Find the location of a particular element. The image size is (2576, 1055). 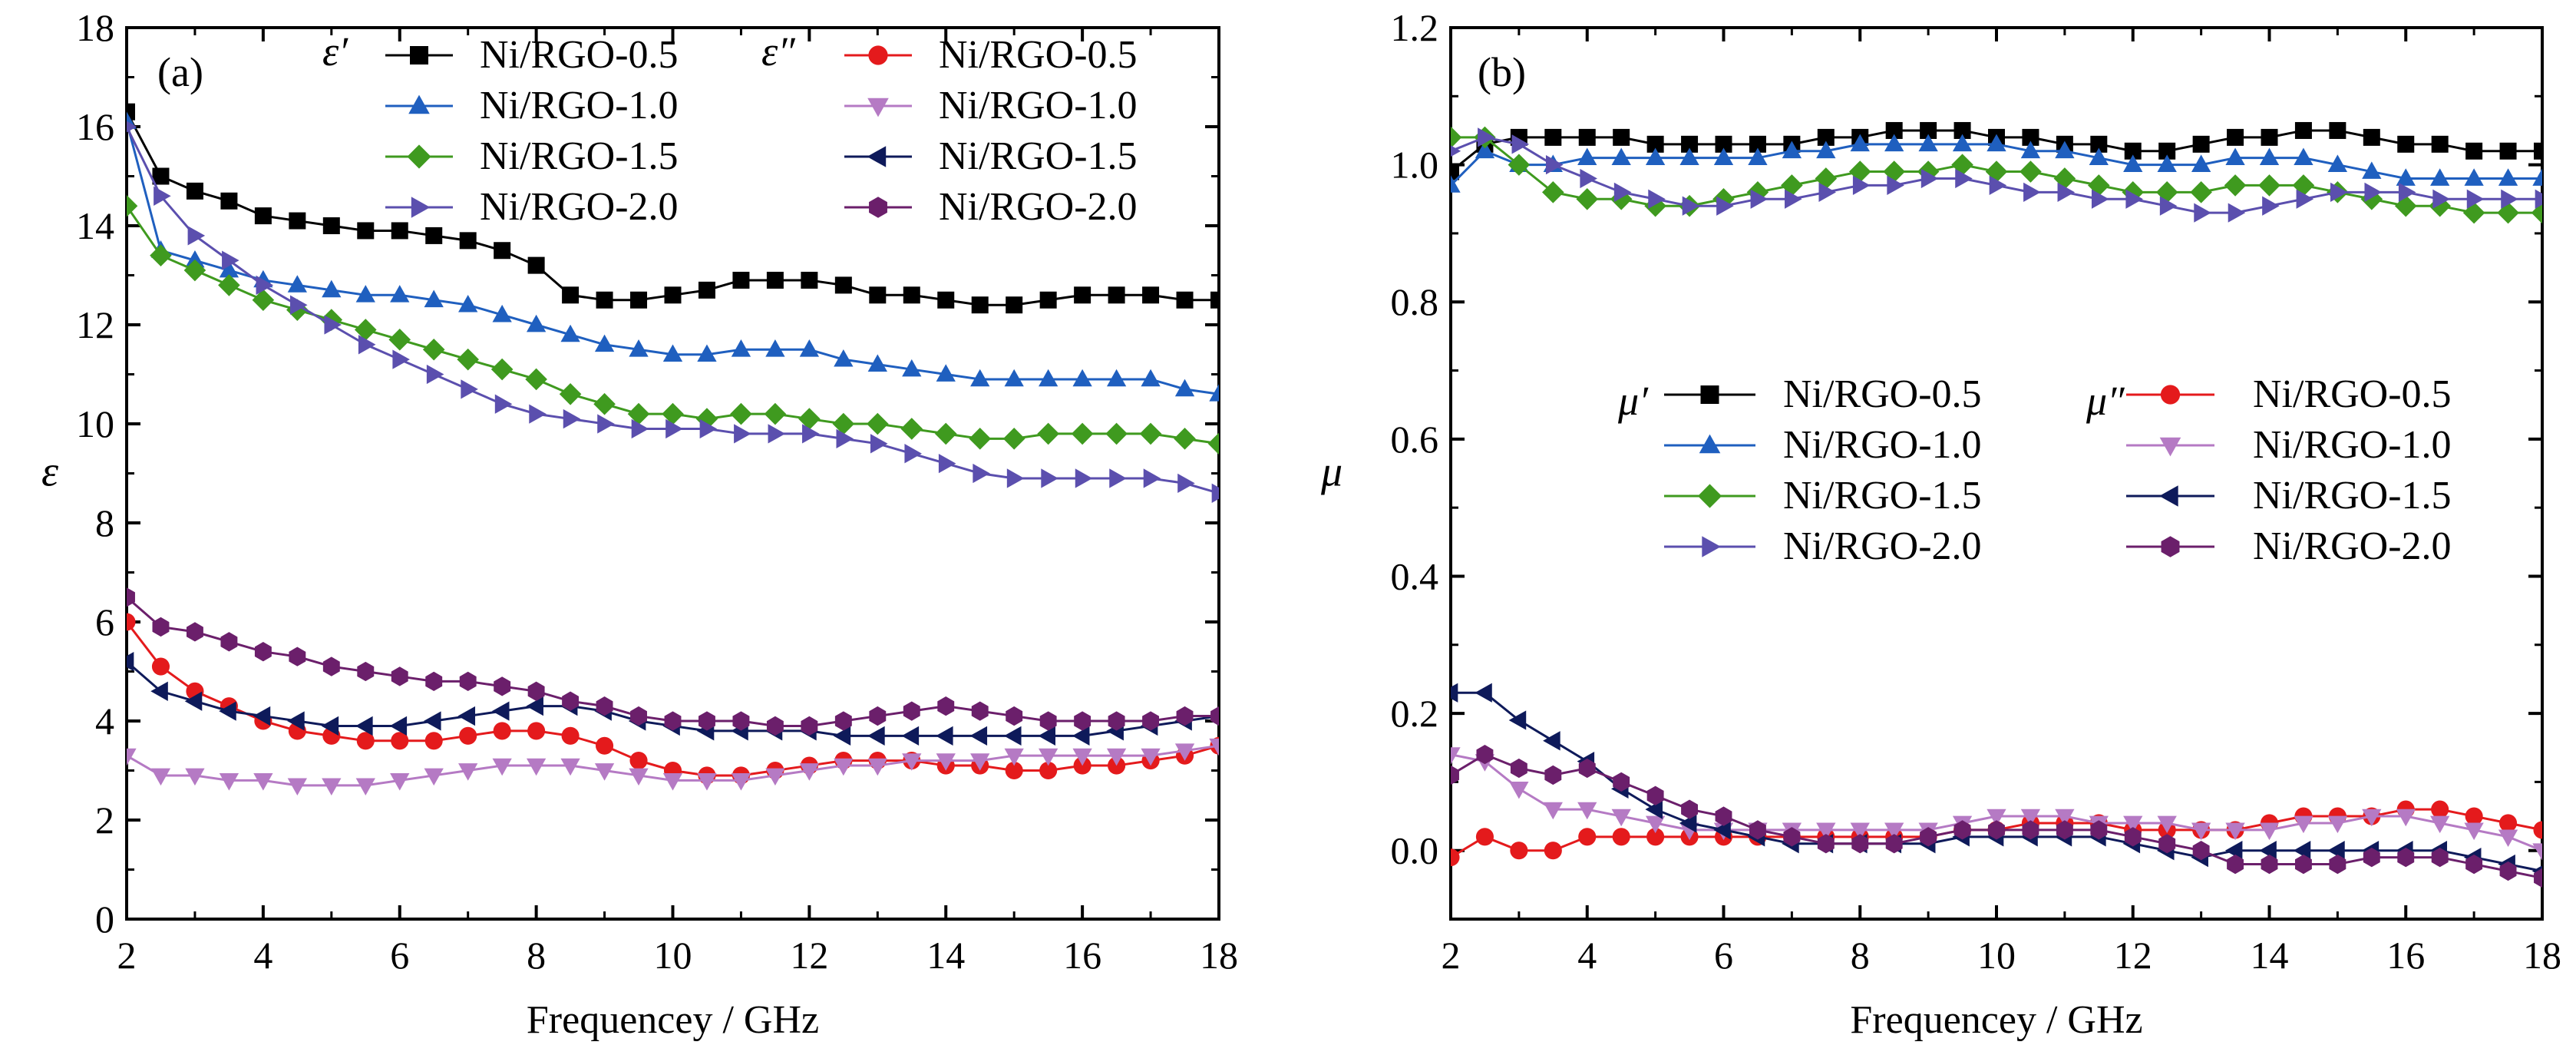

x-tick-label: 16 is located at coordinates (1082, 955).